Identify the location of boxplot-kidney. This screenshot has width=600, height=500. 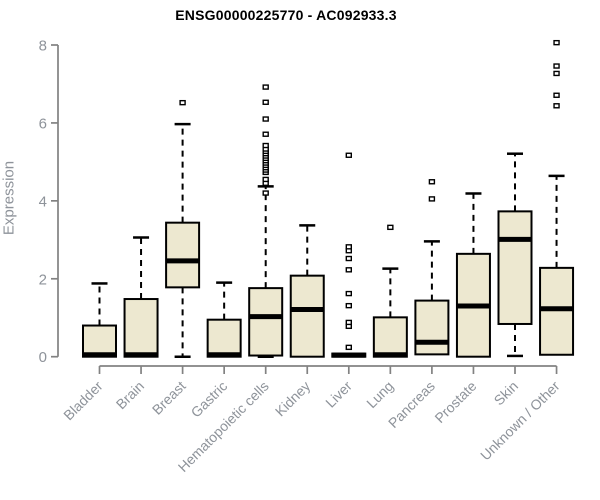
(307, 291).